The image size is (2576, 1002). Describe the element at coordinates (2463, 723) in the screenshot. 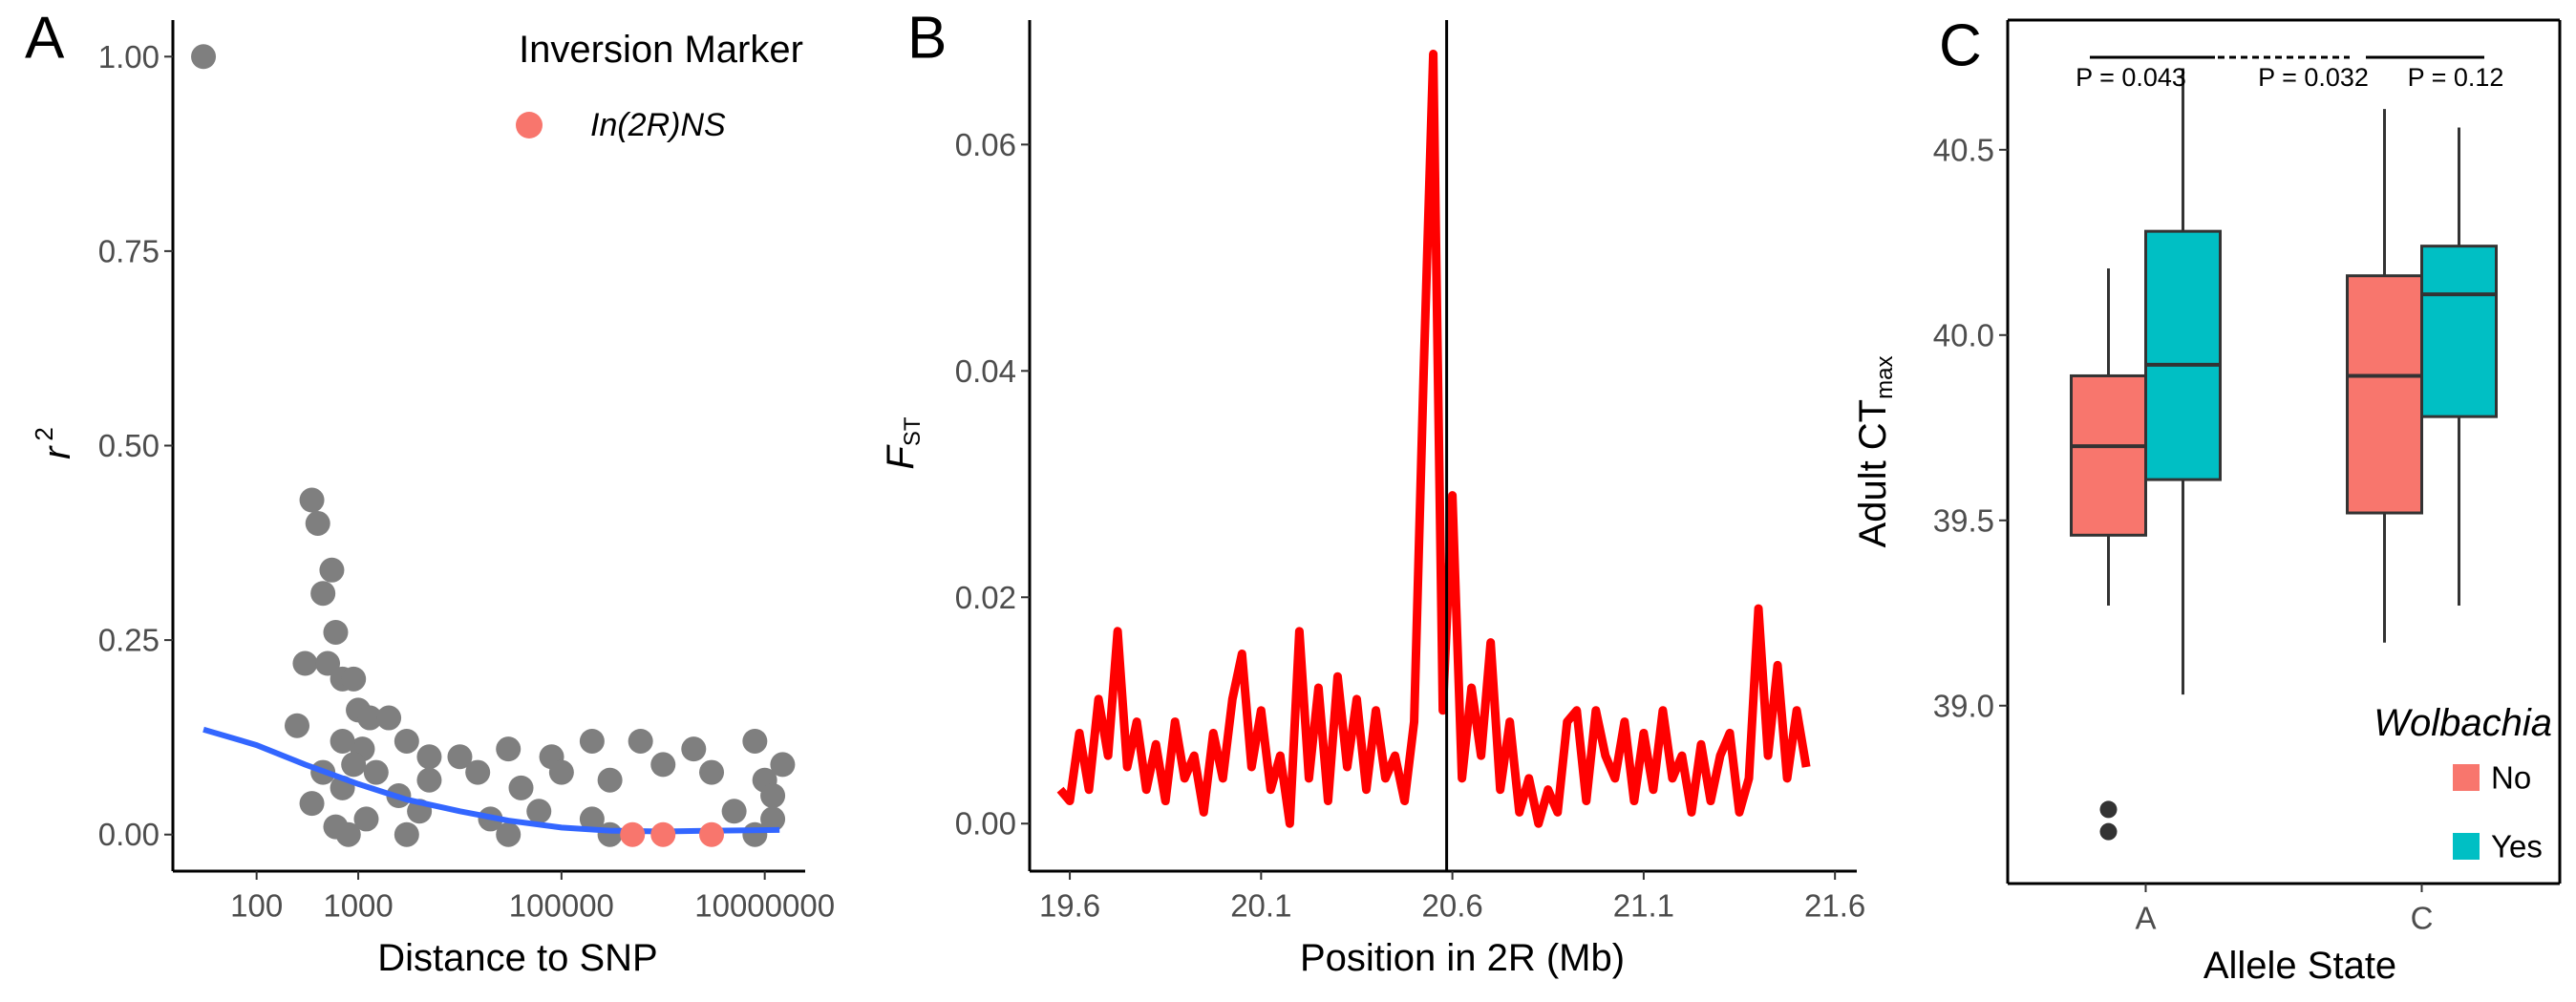

I see `legend-title: Wolbachia` at that location.